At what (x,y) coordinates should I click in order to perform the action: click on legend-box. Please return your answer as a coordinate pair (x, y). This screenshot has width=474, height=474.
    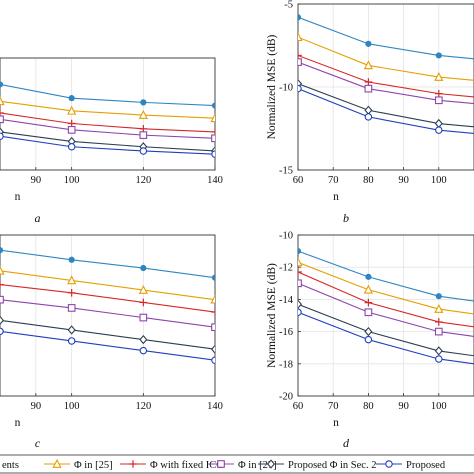
    Looking at the image, I should click on (237, 464).